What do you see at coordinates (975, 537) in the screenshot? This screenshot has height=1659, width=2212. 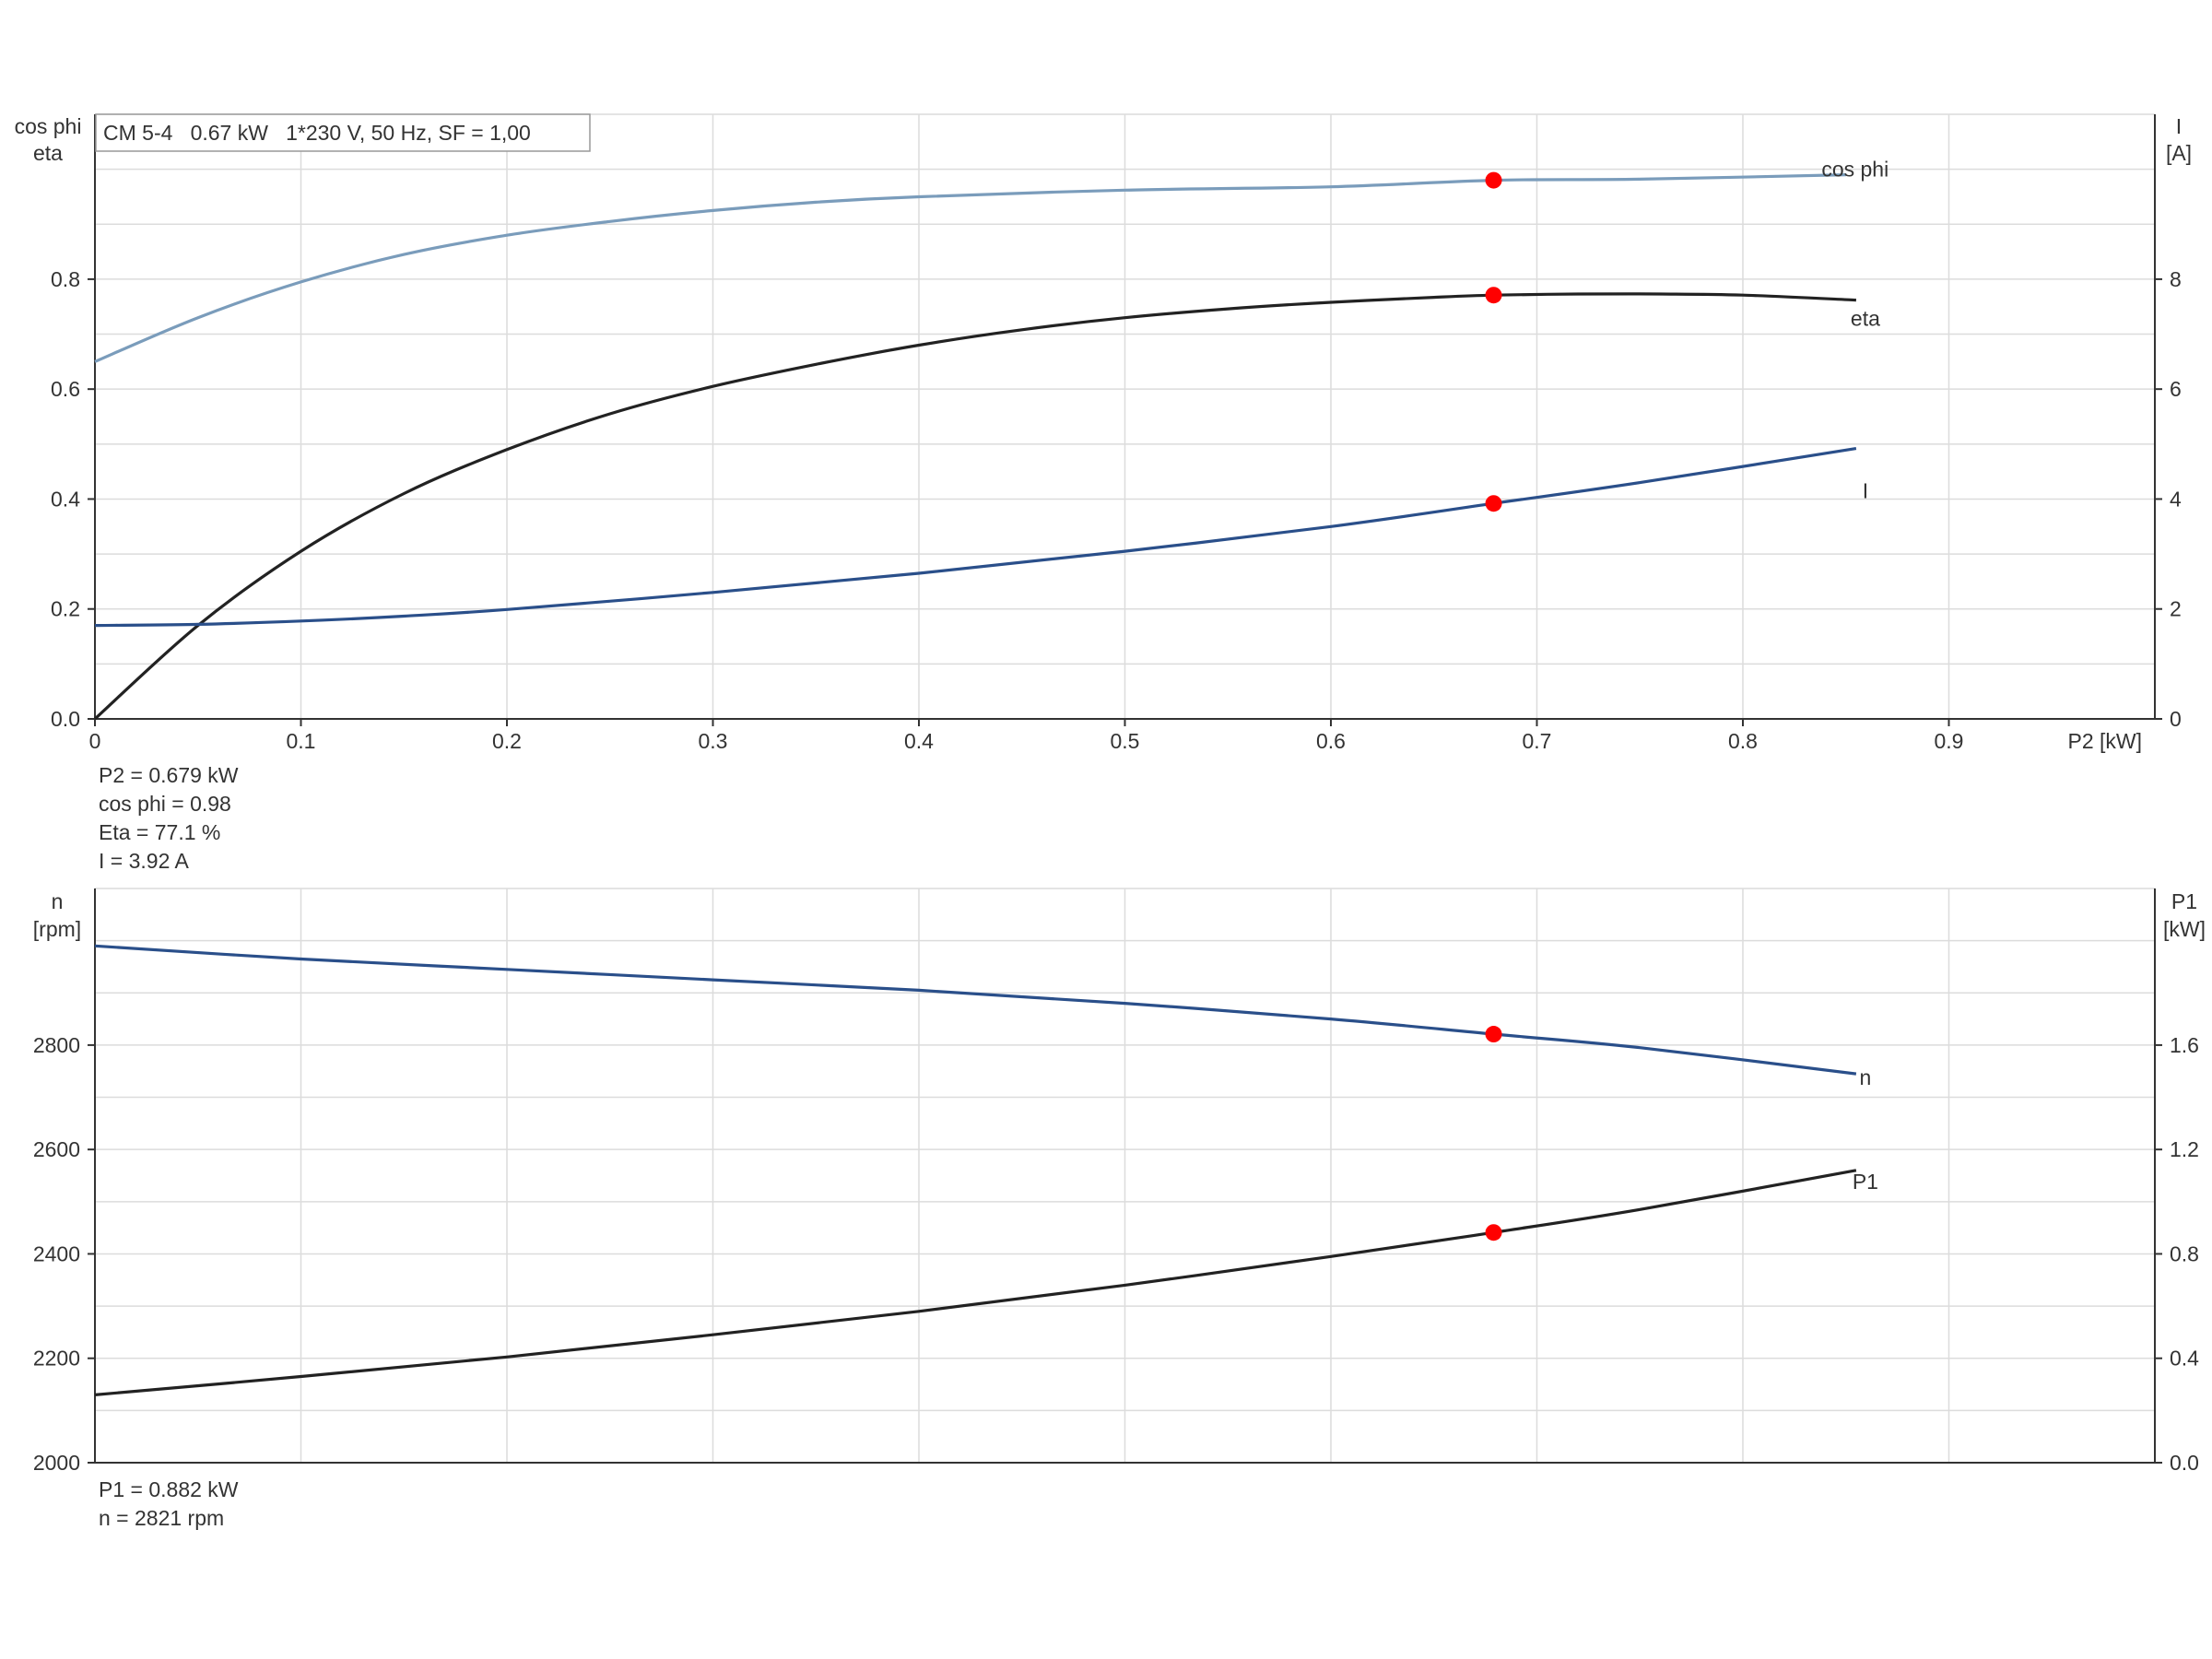 I see `series-line-i` at bounding box center [975, 537].